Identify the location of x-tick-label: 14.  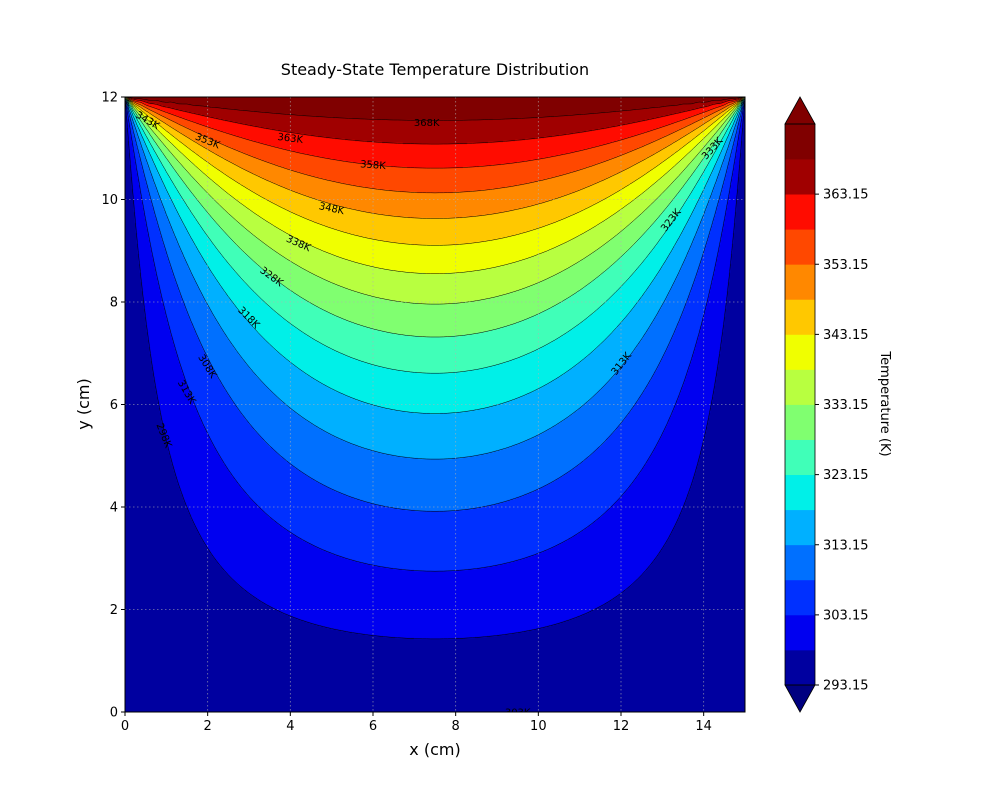
(703, 726).